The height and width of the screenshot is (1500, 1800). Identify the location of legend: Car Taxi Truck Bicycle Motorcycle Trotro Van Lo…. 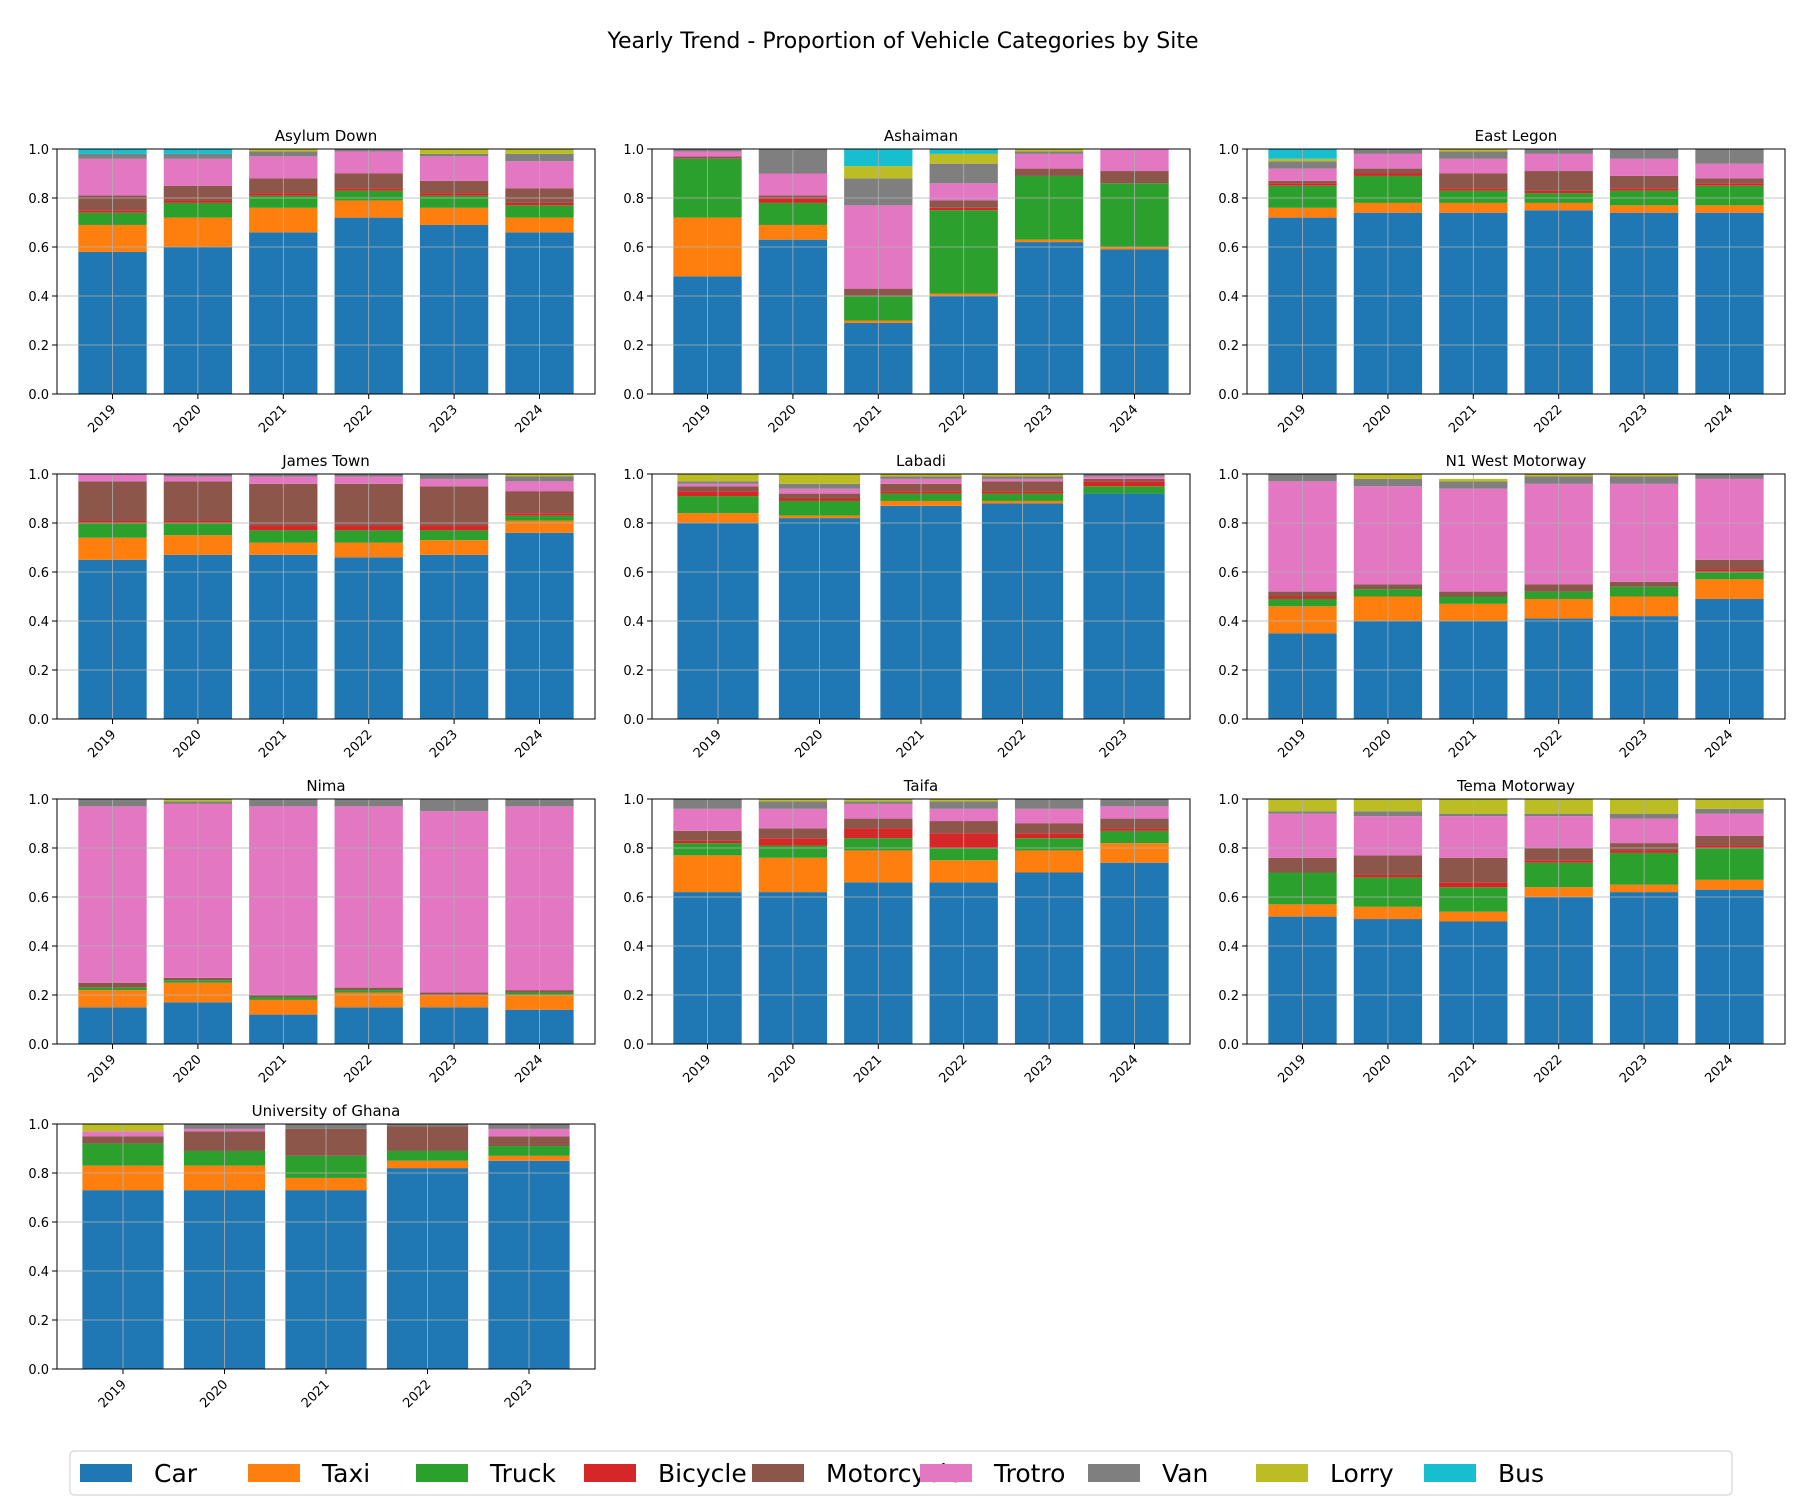
(901, 1473).